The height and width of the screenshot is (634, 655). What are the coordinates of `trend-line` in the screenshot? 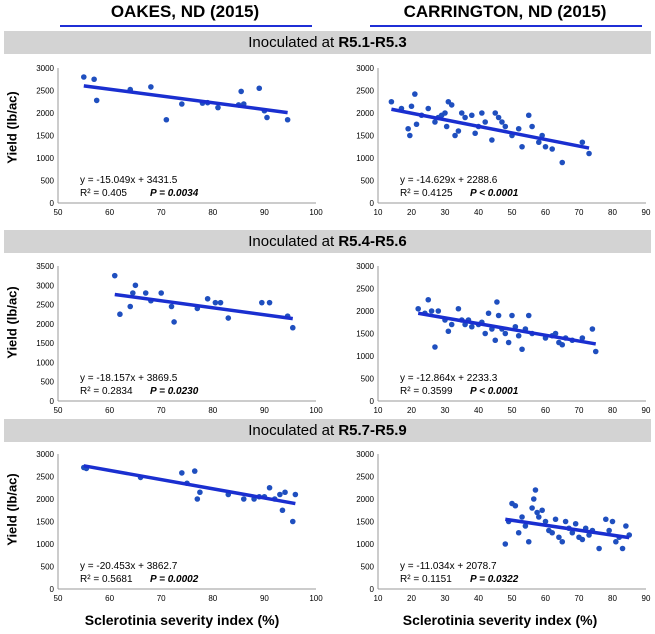 It's located at (567, 528).